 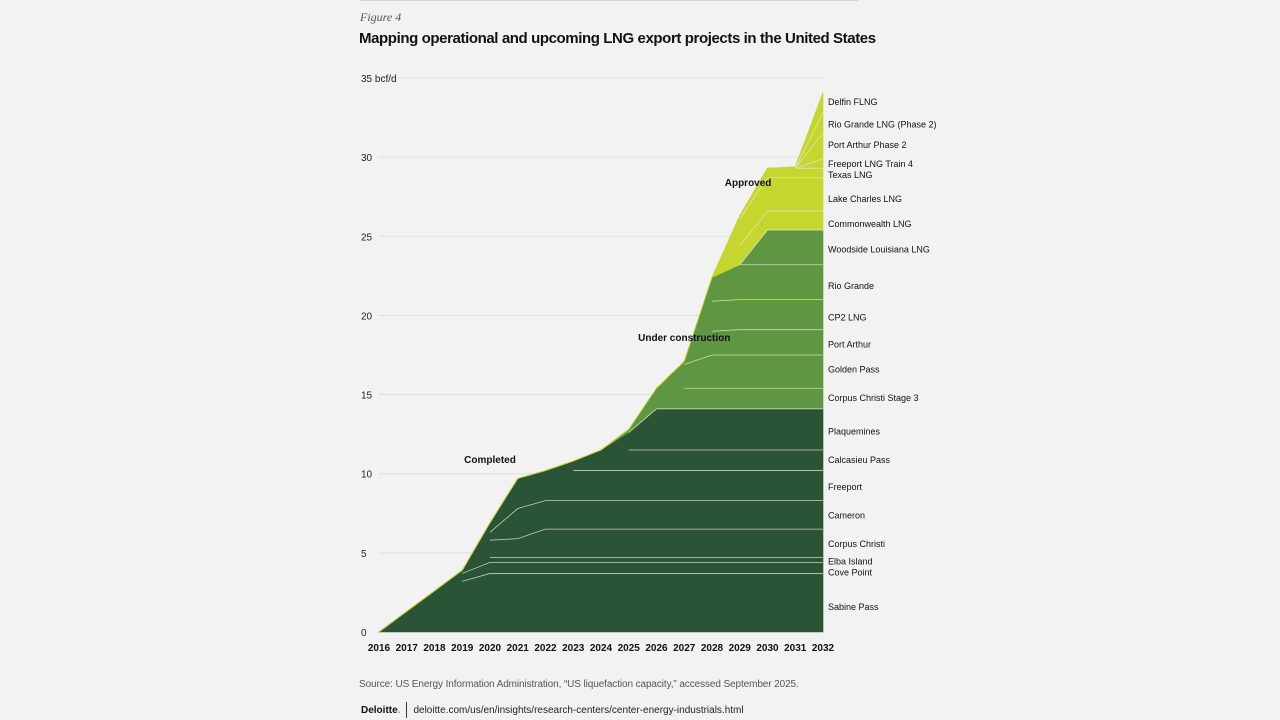 I want to click on series-label-sabine-pass: Sabine Pass, so click(x=853, y=607).